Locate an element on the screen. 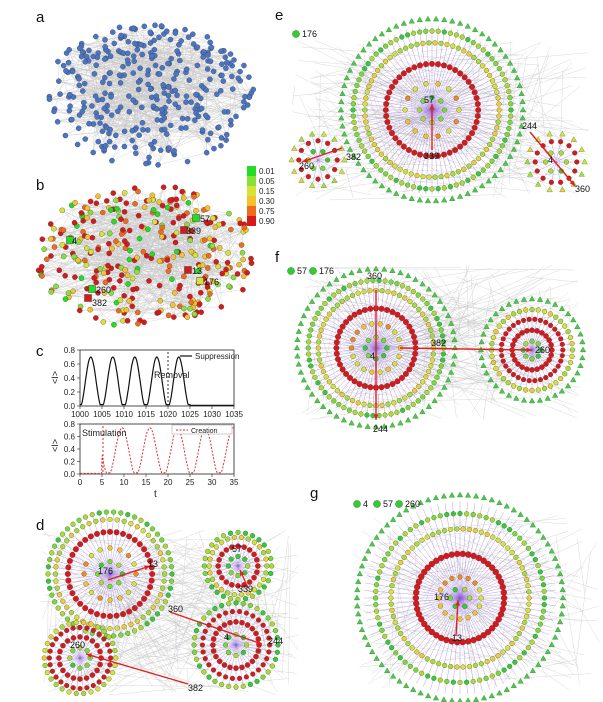 The width and height of the screenshot is (603, 702). node-label-176: 176 is located at coordinates (211, 282).